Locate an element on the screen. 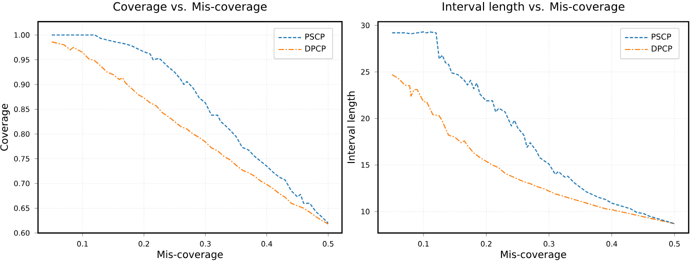  y-axis-title: Coverage is located at coordinates (5, 127).